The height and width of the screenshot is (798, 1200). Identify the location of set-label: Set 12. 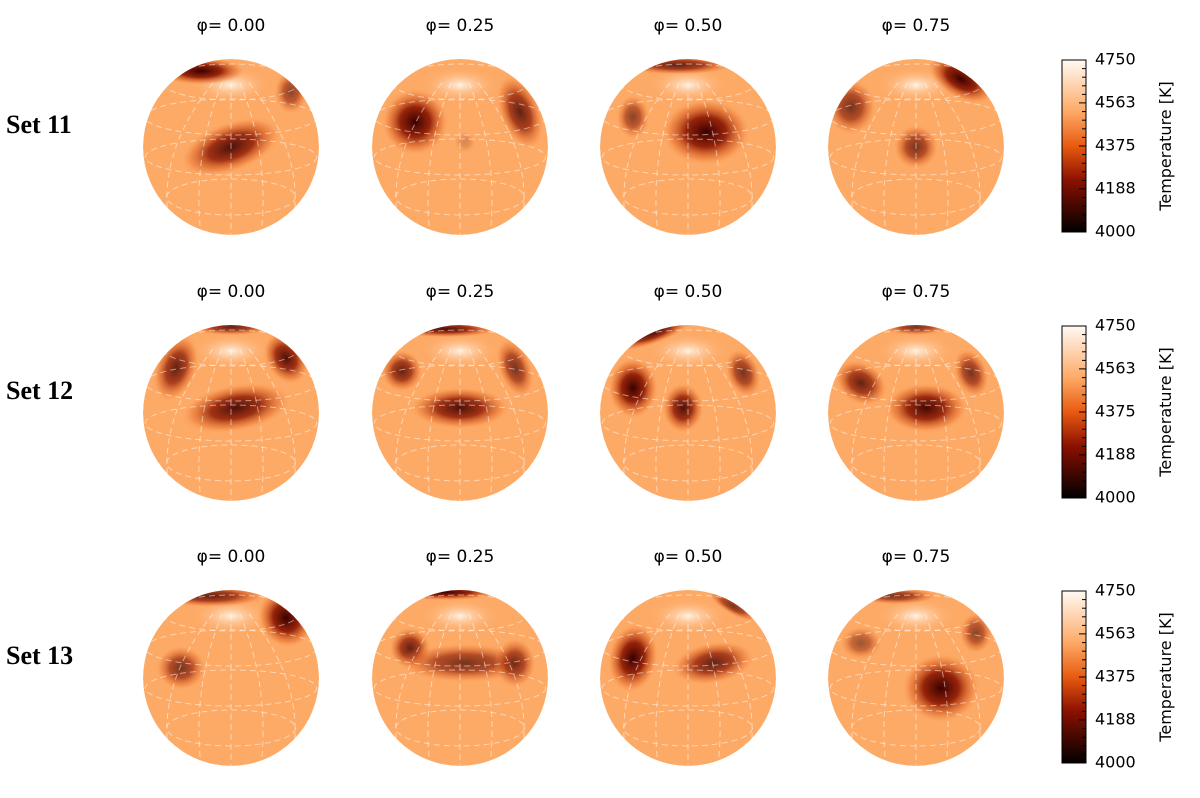
(39, 390).